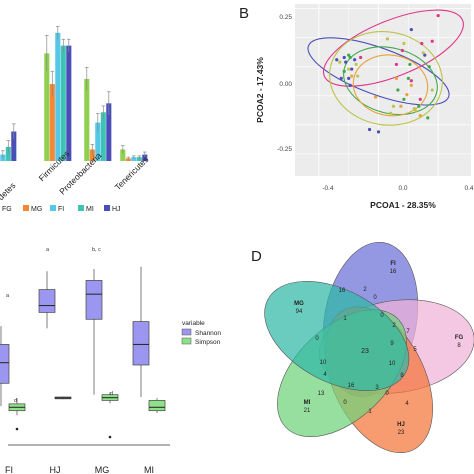 This screenshot has width=474, height=474. What do you see at coordinates (208, 342) in the screenshot?
I see `legend-label-simpson: Simpson` at bounding box center [208, 342].